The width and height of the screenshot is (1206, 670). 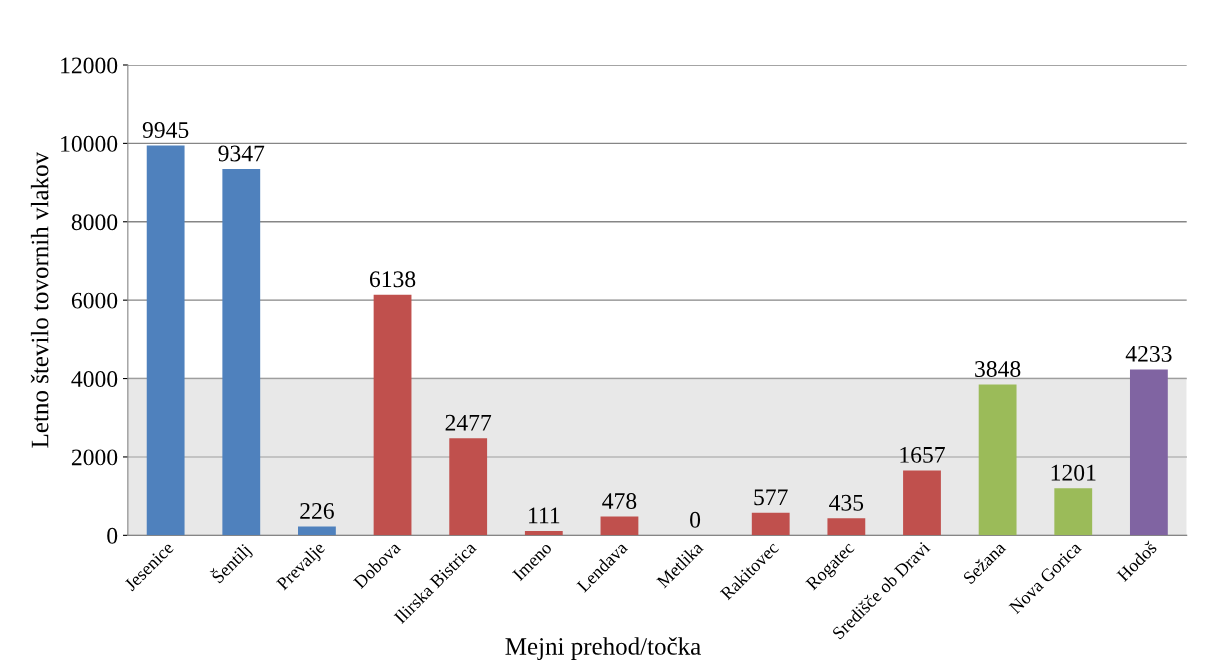 What do you see at coordinates (94, 300) in the screenshot?
I see `y-tick-label: 6000` at bounding box center [94, 300].